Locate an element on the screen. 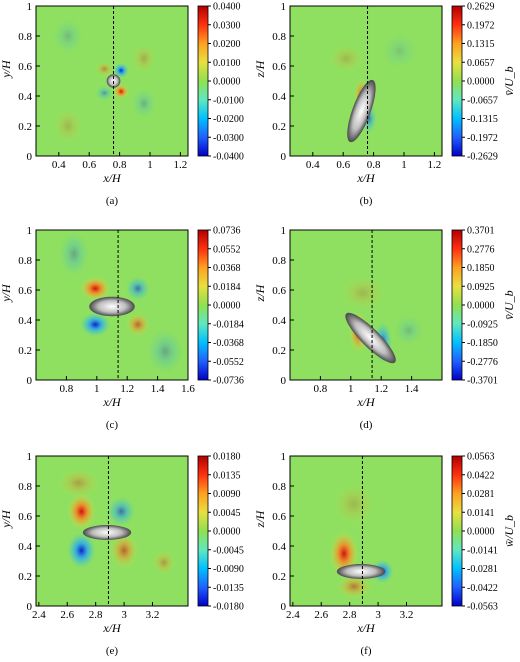  colorbar-tick-label: 0.0180 is located at coordinates (227, 457).